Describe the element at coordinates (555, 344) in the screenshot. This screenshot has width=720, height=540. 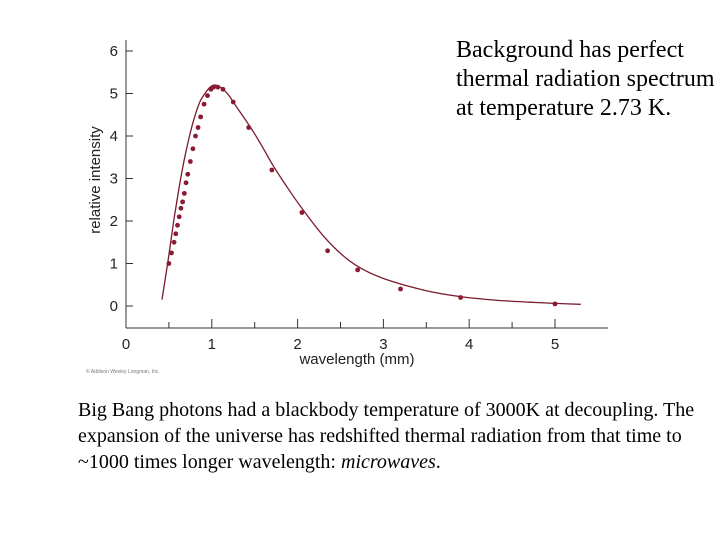
I see `x-tick-label: 5` at that location.